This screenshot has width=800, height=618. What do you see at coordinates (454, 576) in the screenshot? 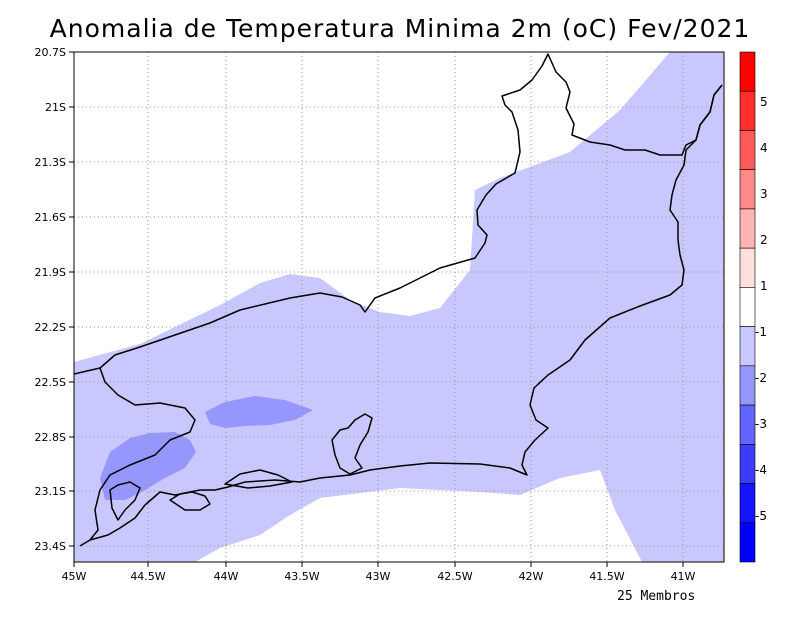
I see `lon-tick-label: 42.5W` at bounding box center [454, 576].